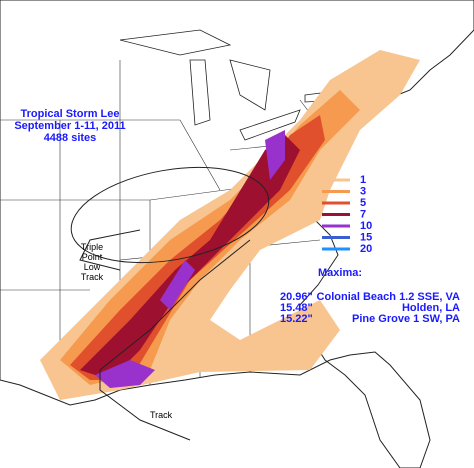  I want to click on maxima-location: Holden, LA, so click(431, 308).